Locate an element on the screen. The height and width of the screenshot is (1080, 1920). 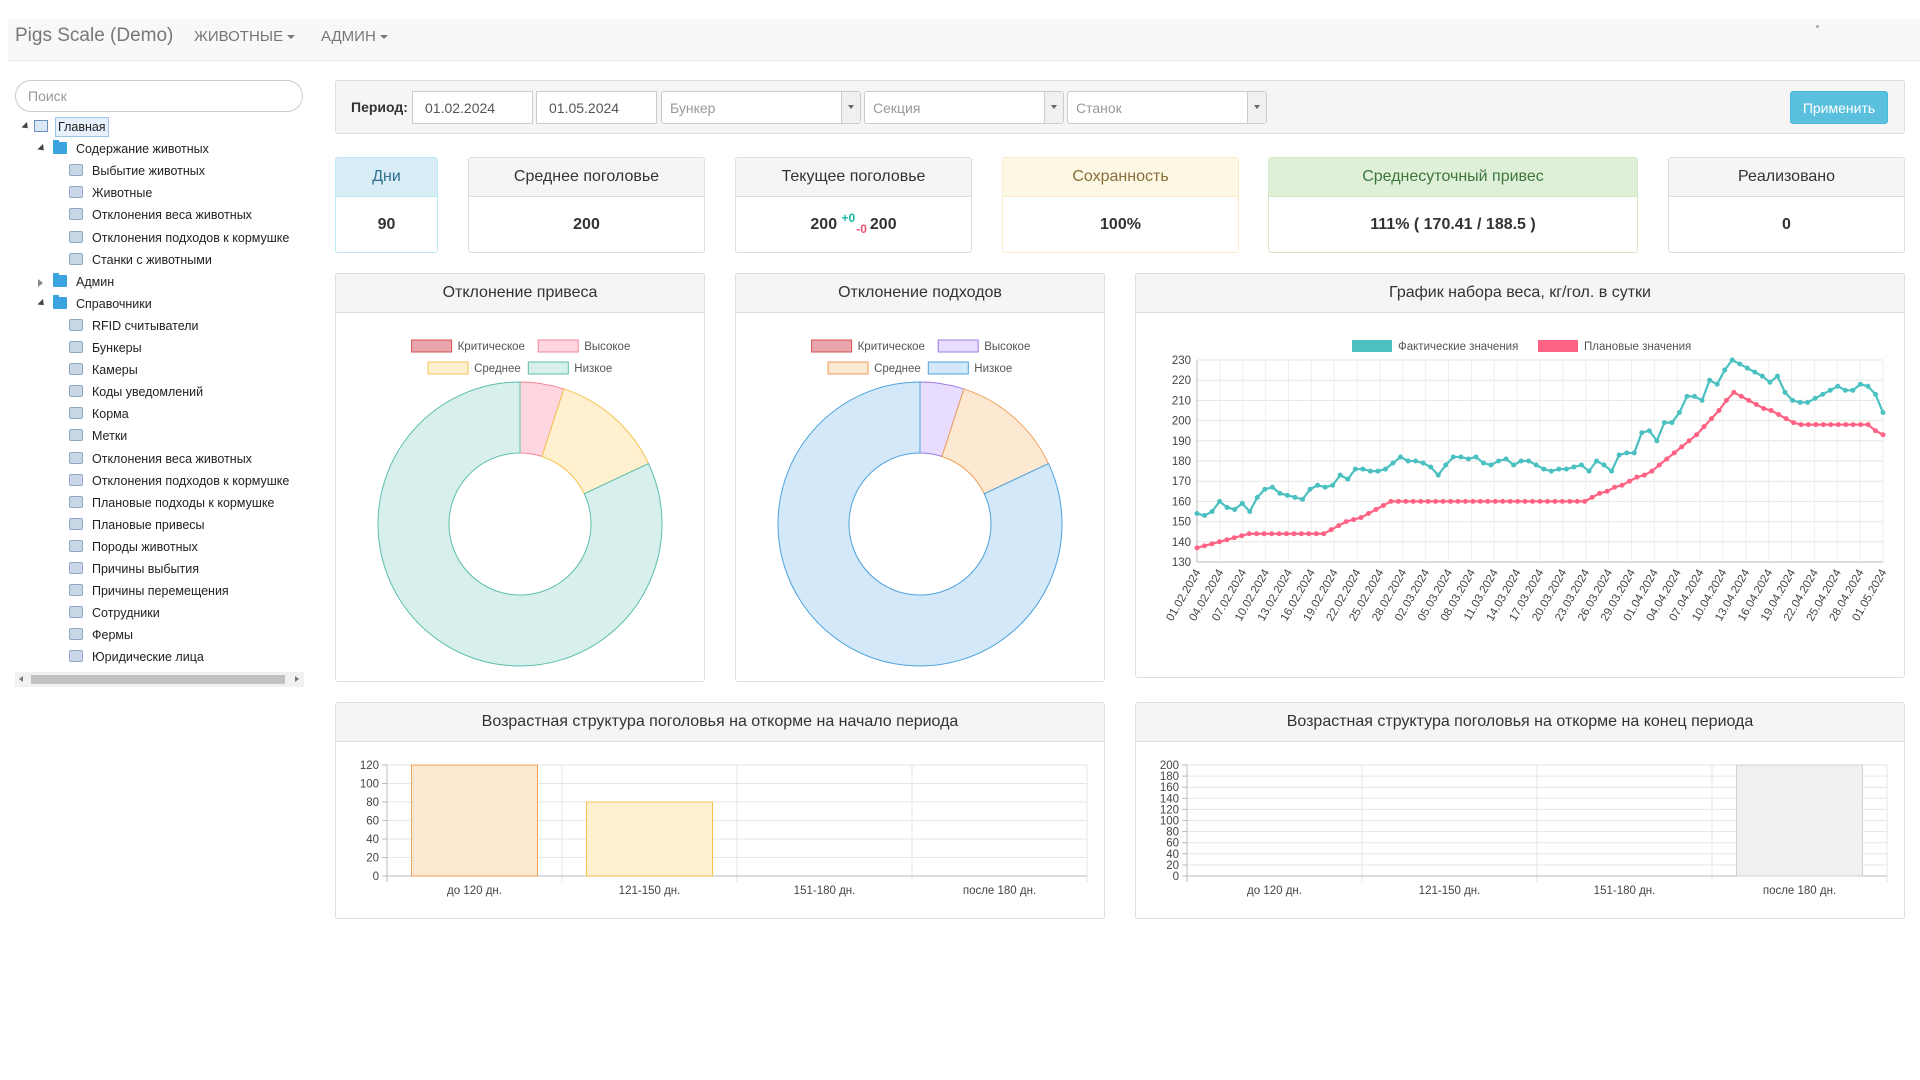
tree-node: Плановые привесы is located at coordinates (161, 525).